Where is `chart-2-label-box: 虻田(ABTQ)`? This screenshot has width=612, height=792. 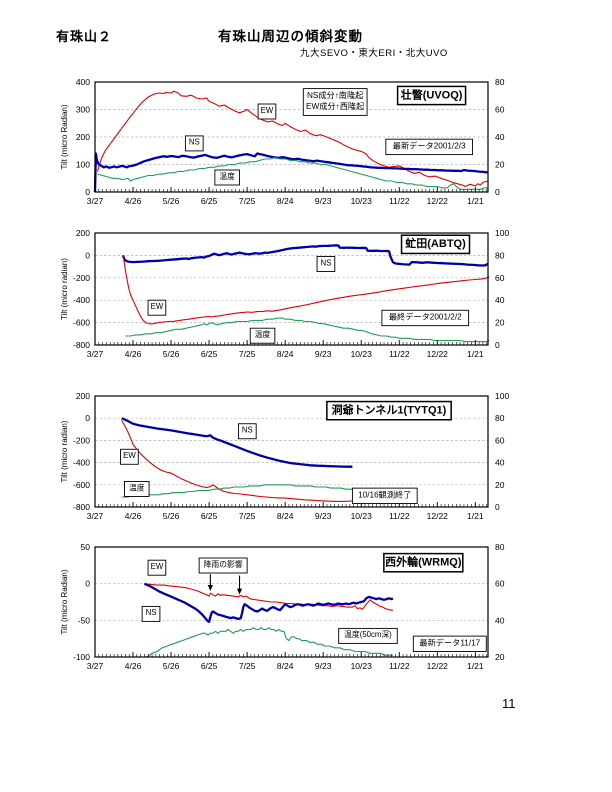
chart-2-label-box: 虻田(ABTQ) is located at coordinates (435, 244).